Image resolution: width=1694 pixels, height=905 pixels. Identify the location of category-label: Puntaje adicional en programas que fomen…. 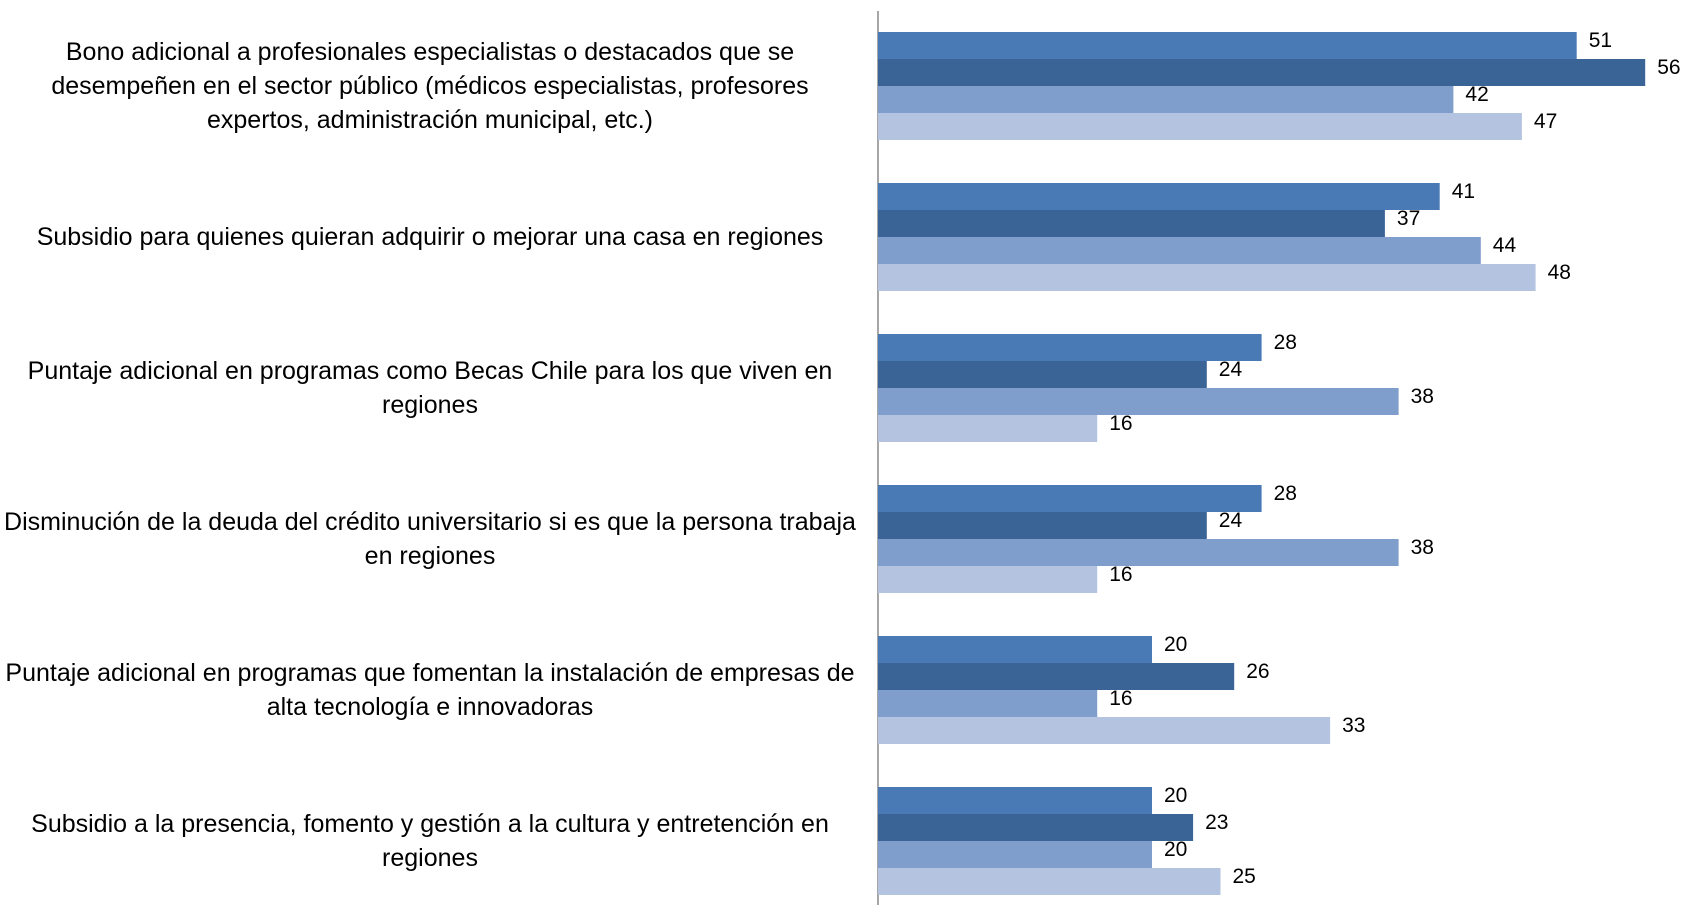
(430, 690).